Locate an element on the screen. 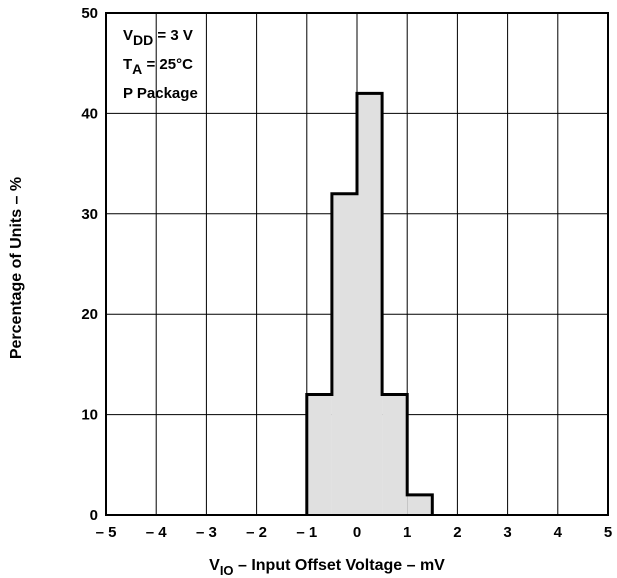  y-tick-labels: 0 10 20 30 40 50 is located at coordinates (89, 264).